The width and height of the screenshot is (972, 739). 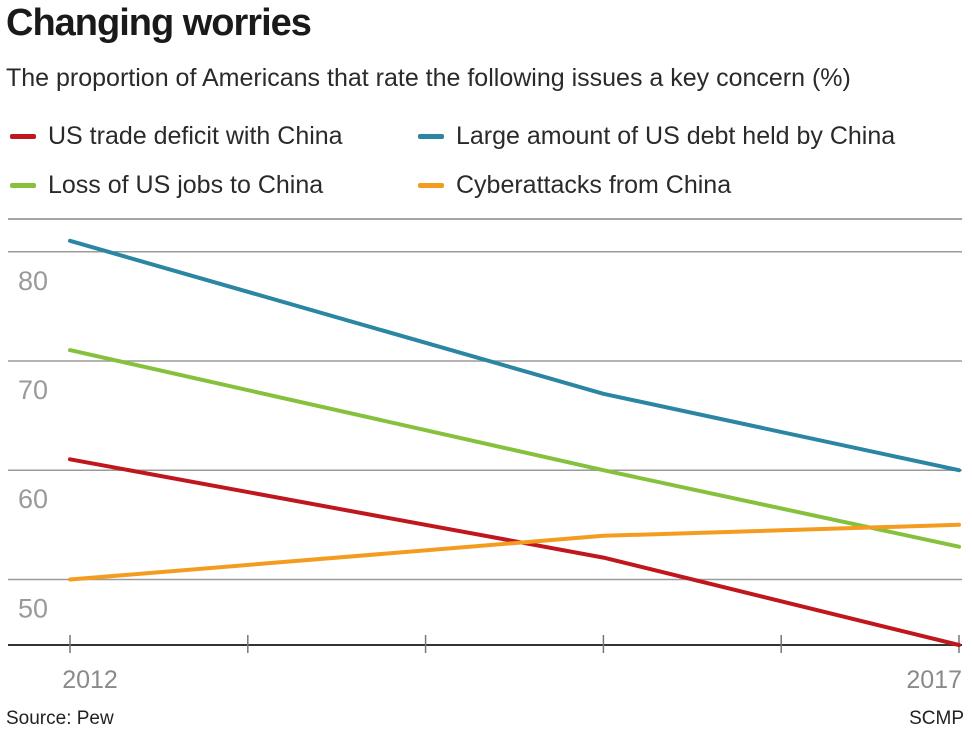 I want to click on legend-item-jobs: Loss of US jobs to China, so click(x=166, y=185).